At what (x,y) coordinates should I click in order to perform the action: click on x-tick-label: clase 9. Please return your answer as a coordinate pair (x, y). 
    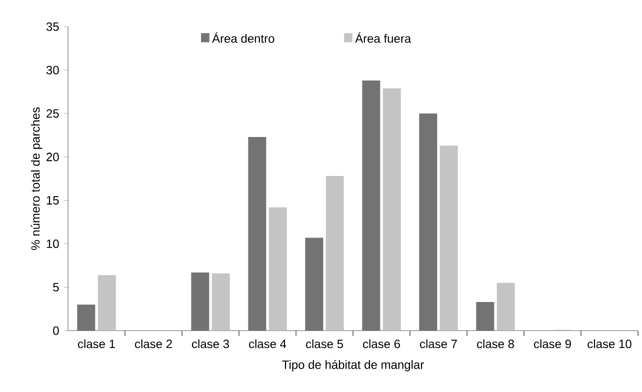
    Looking at the image, I should click on (552, 343).